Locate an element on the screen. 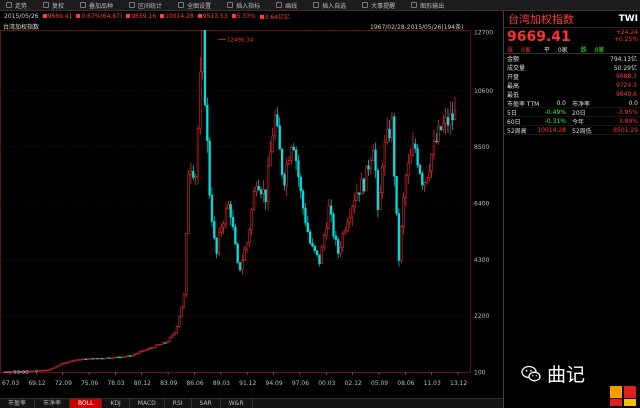 This screenshot has height=408, width=640. toolbar-item: 大事提醒 is located at coordinates (378, 5).